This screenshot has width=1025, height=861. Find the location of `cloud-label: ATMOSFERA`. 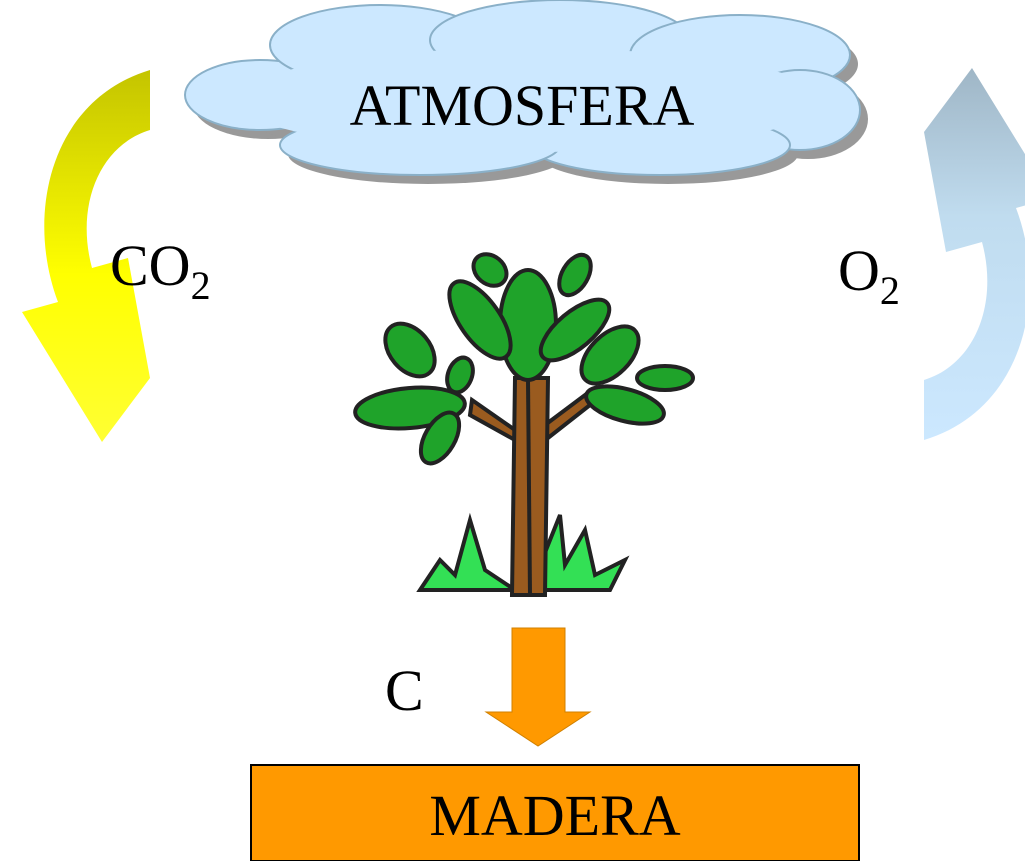

cloud-label: ATMOSFERA is located at coordinates (522, 105).